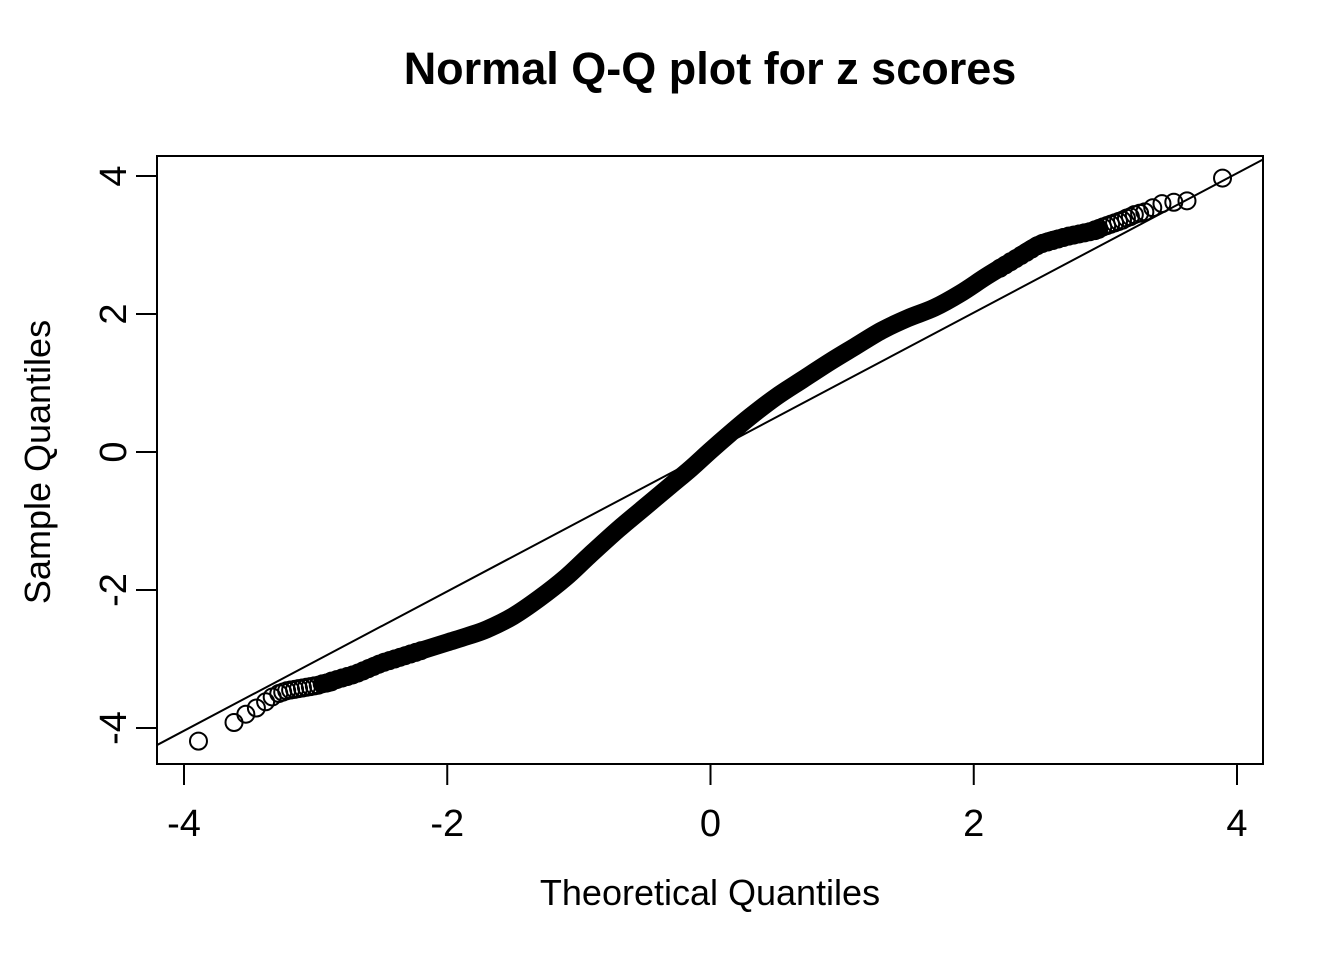 This screenshot has width=1344, height=960. I want to click on x-tick-label: -2, so click(447, 824).